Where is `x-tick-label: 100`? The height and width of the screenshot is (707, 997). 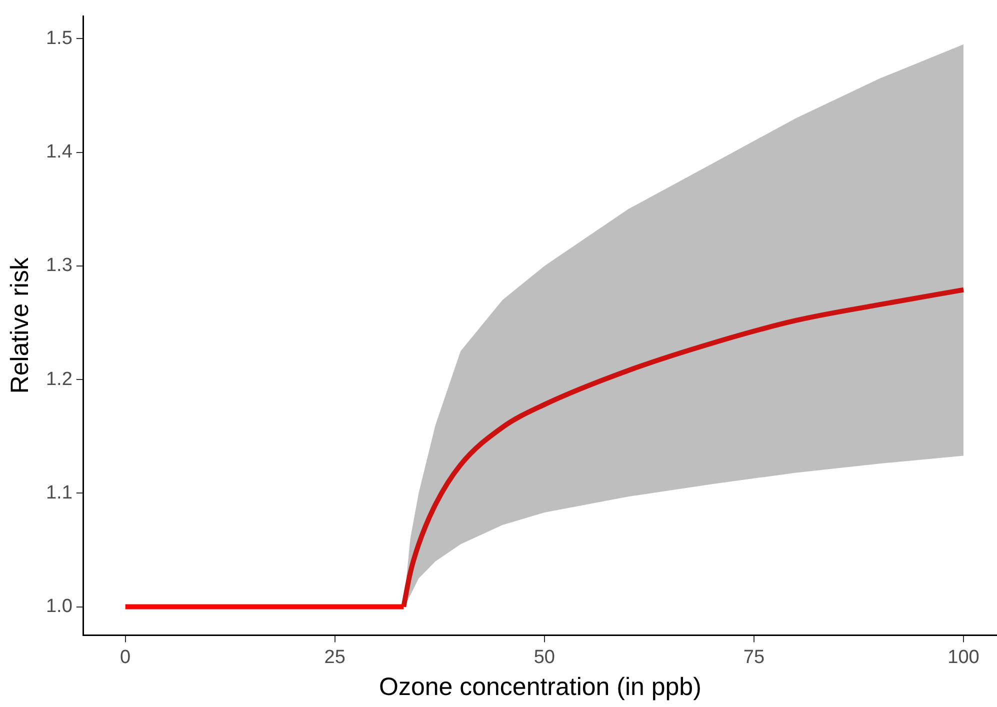
x-tick-label: 100 is located at coordinates (964, 657).